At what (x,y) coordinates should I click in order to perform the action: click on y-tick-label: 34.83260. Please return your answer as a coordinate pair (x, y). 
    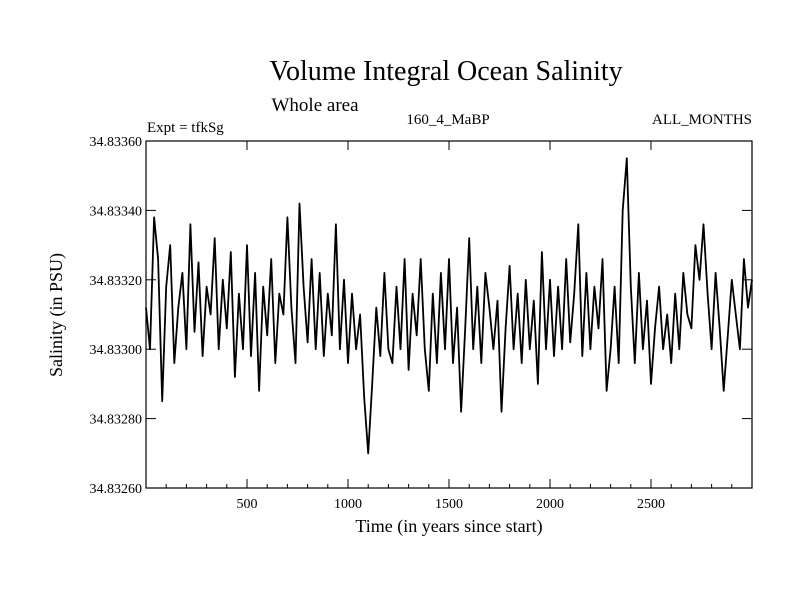
    Looking at the image, I should click on (116, 489).